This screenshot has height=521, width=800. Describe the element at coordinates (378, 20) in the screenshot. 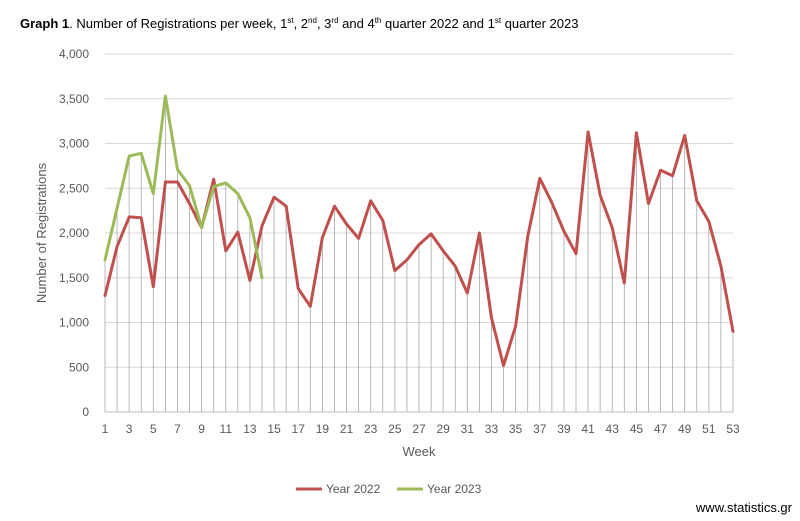

I see `chart-title-sup-7: th` at that location.